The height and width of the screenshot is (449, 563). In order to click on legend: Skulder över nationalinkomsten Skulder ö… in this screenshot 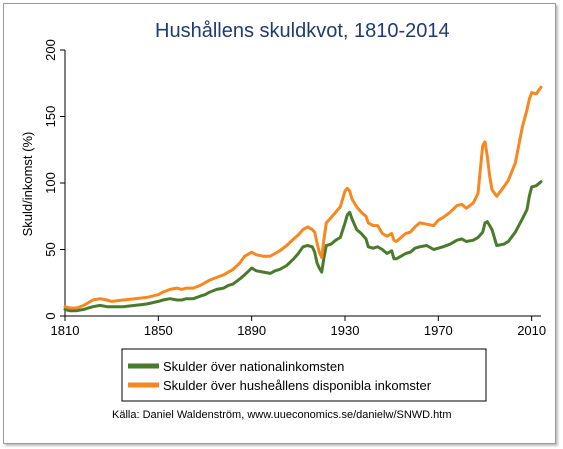, I will do `click(304, 375)`.